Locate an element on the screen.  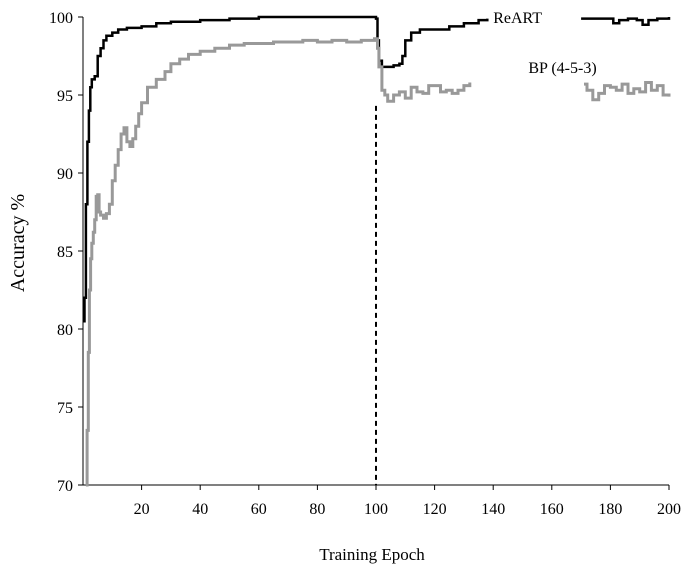
x-tick-label: 140 is located at coordinates (493, 509).